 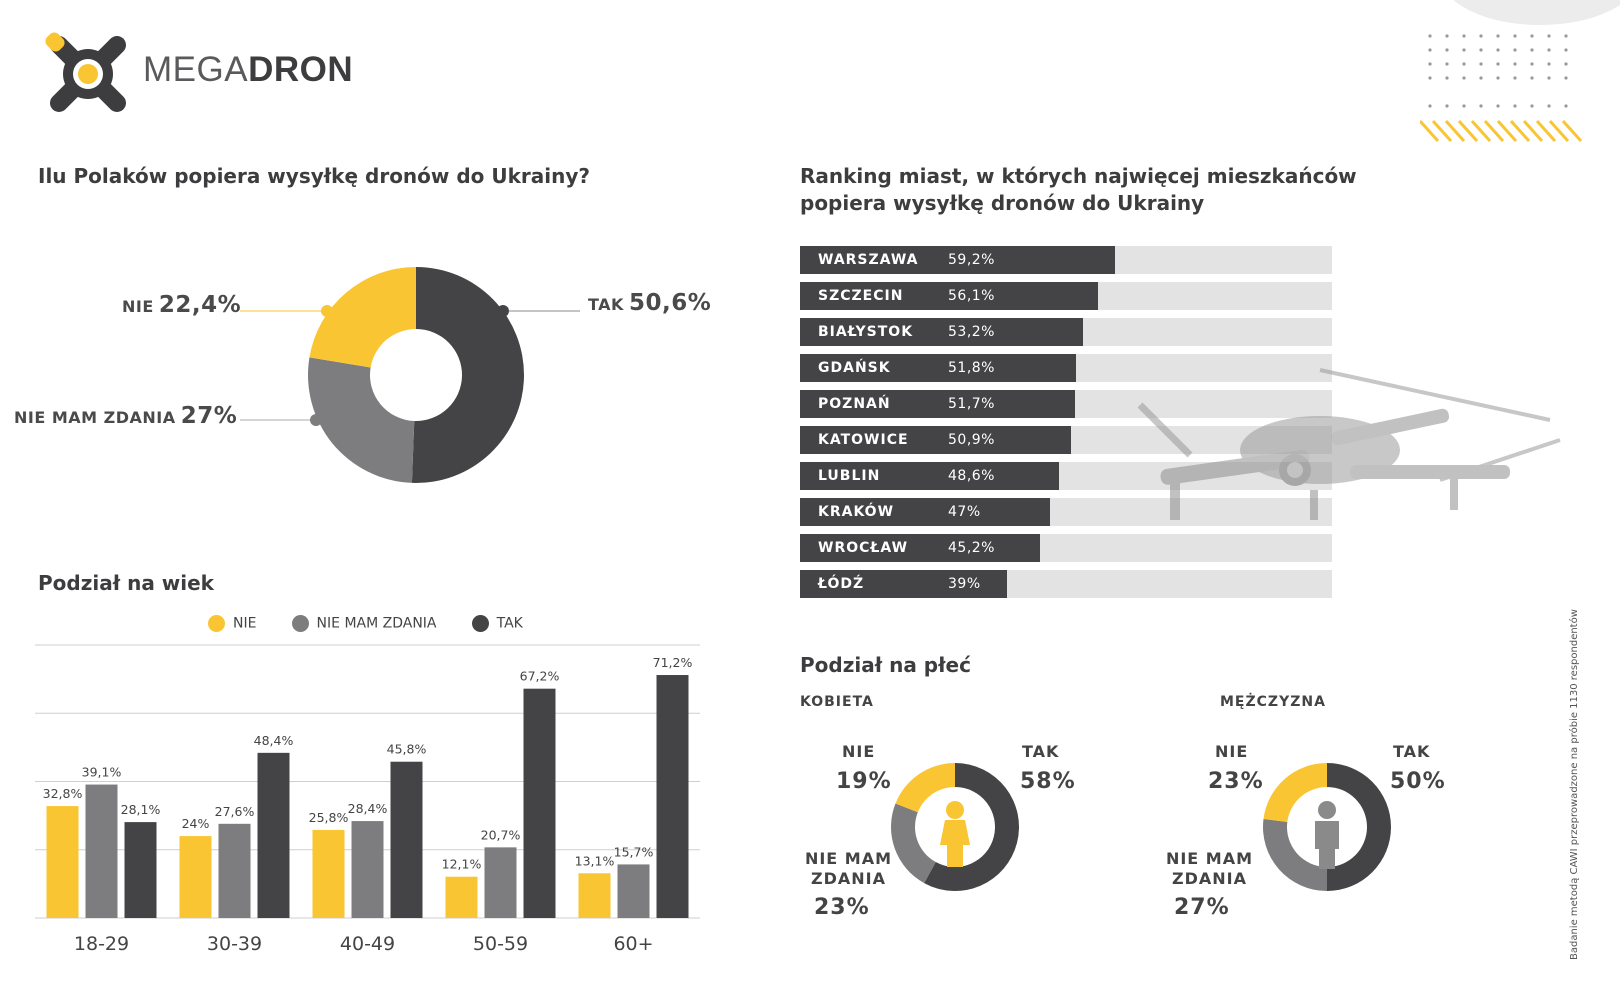 What do you see at coordinates (971, 260) in the screenshot?
I see `ranking-value-label: 59,2%` at bounding box center [971, 260].